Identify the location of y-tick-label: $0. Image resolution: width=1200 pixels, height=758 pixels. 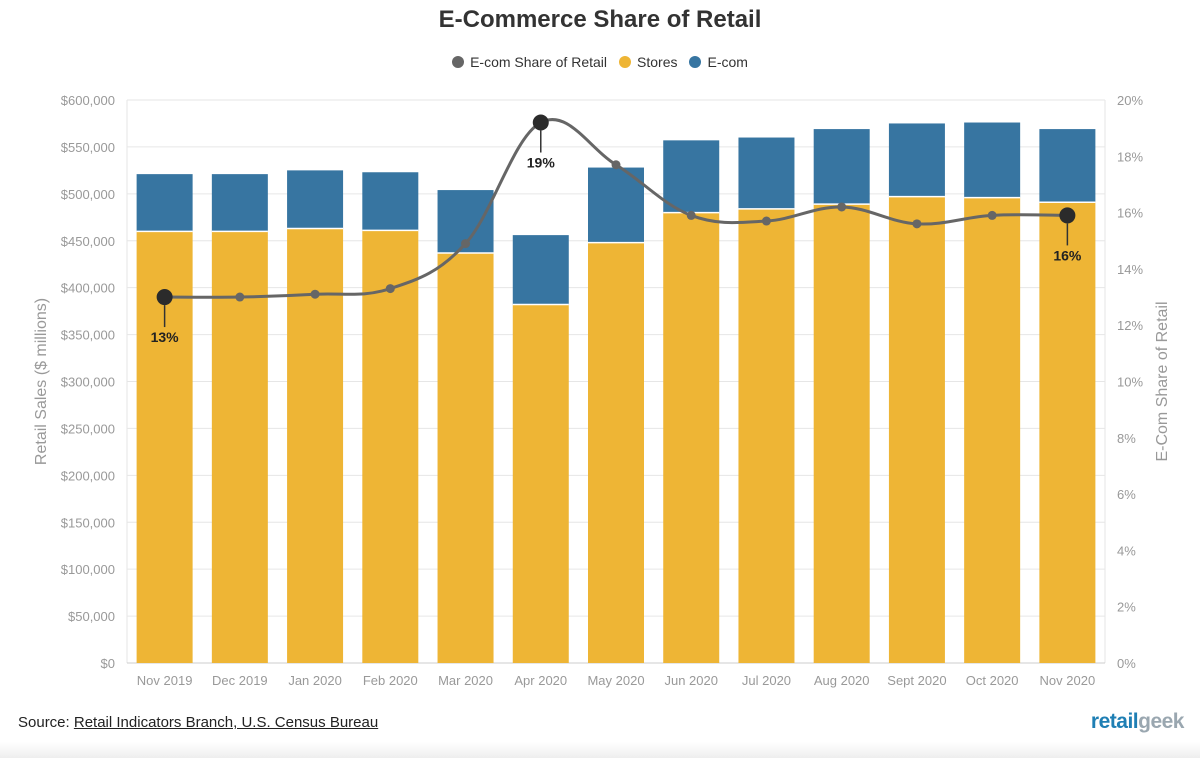
(108, 663).